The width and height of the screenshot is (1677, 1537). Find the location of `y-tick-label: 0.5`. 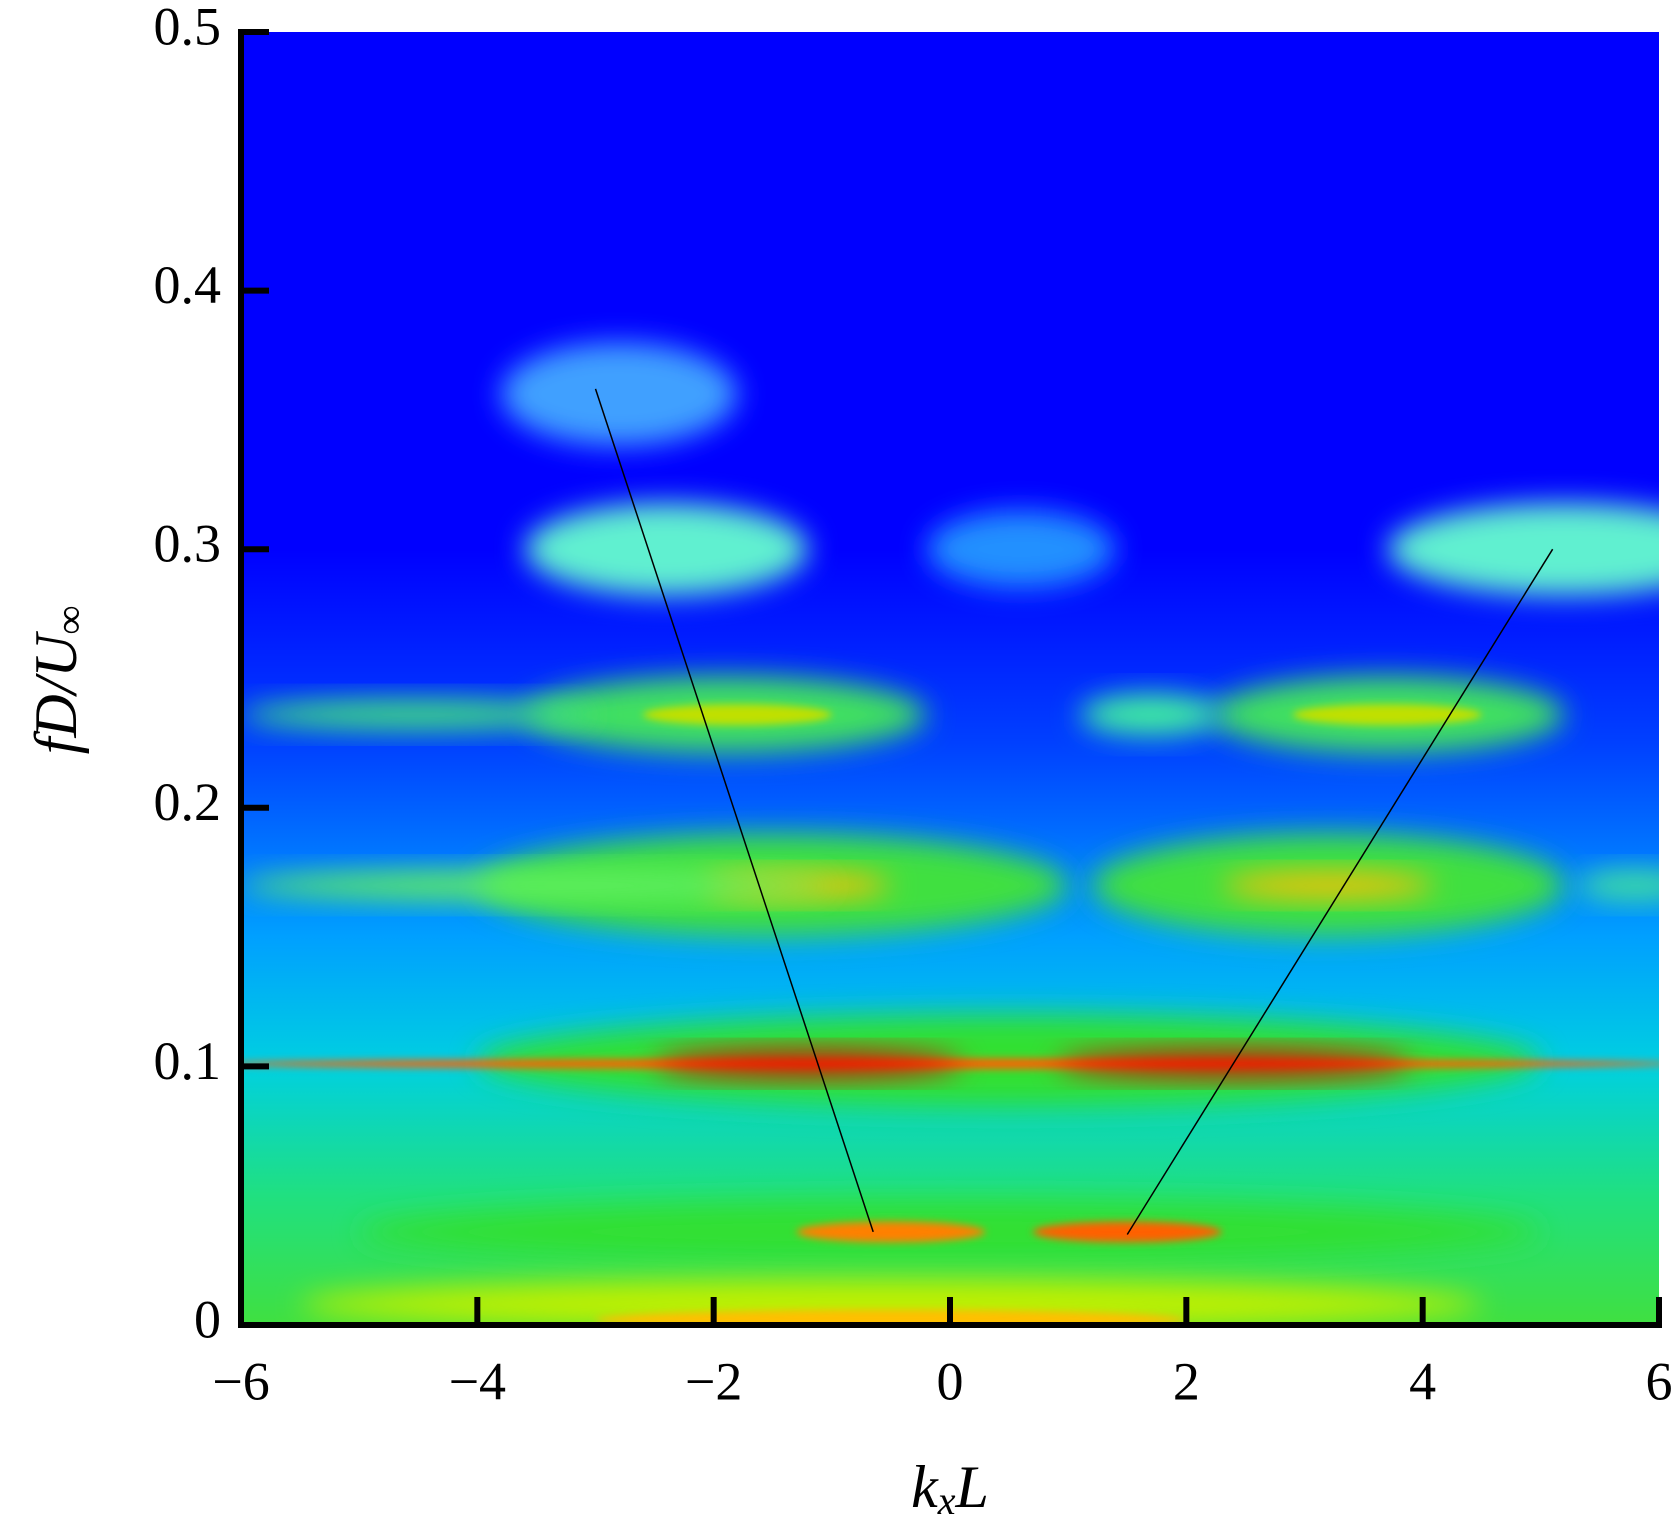

y-tick-label: 0.5 is located at coordinates (188, 28).